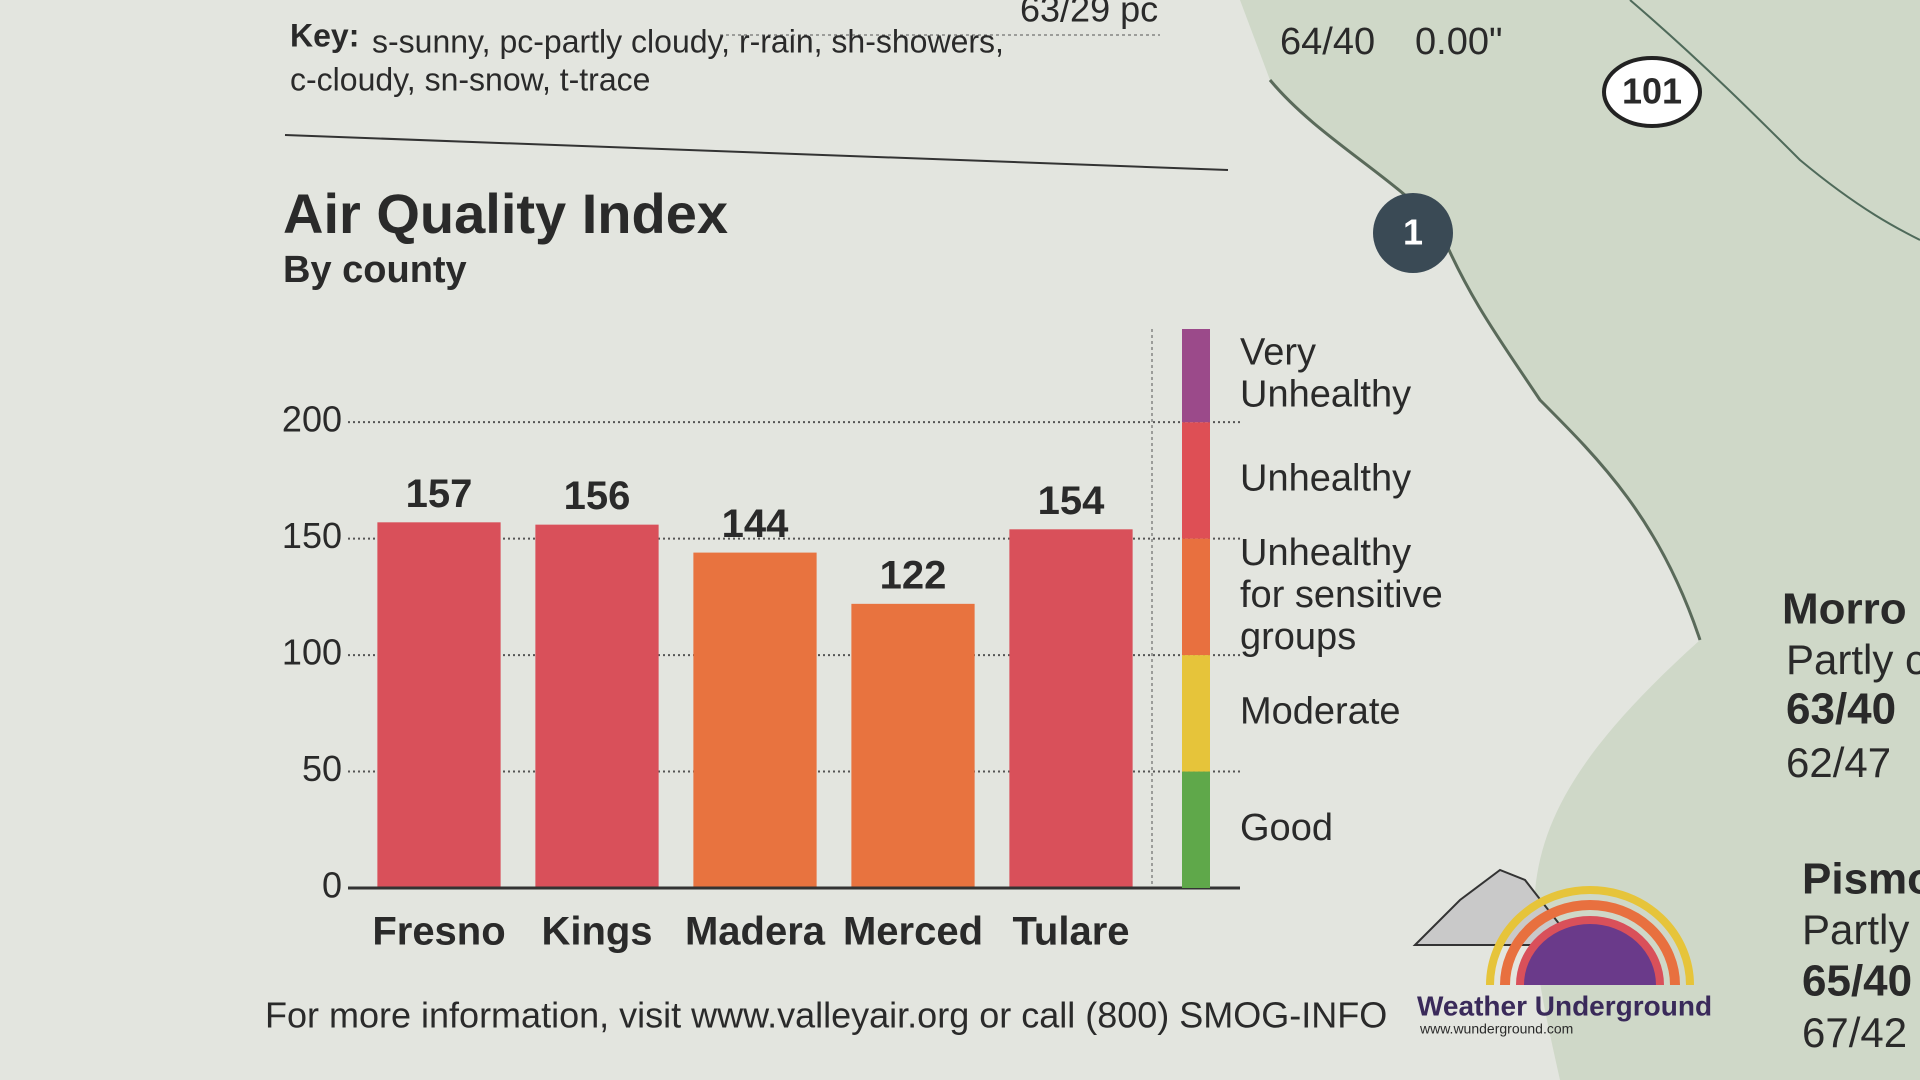 Image resolution: width=1920 pixels, height=1080 pixels. What do you see at coordinates (1089, 15) in the screenshot?
I see `top-fragment: 63/29 pc` at bounding box center [1089, 15].